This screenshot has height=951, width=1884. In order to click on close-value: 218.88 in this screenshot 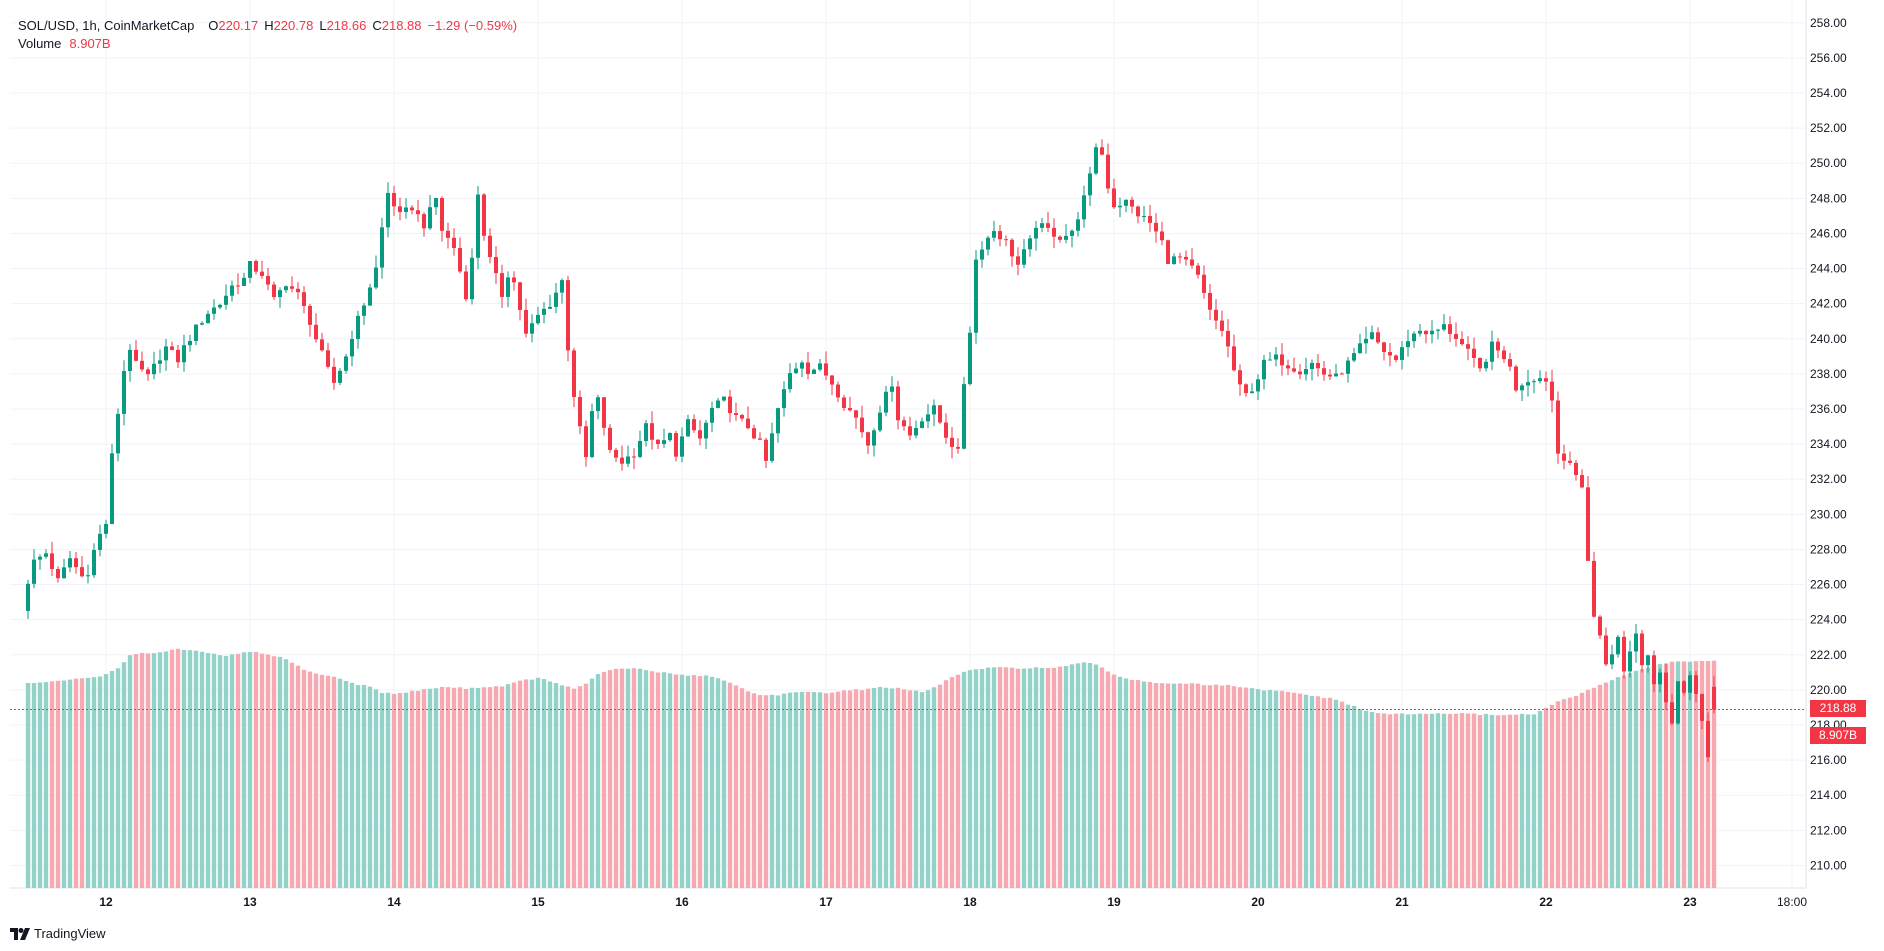, I will do `click(401, 25)`.